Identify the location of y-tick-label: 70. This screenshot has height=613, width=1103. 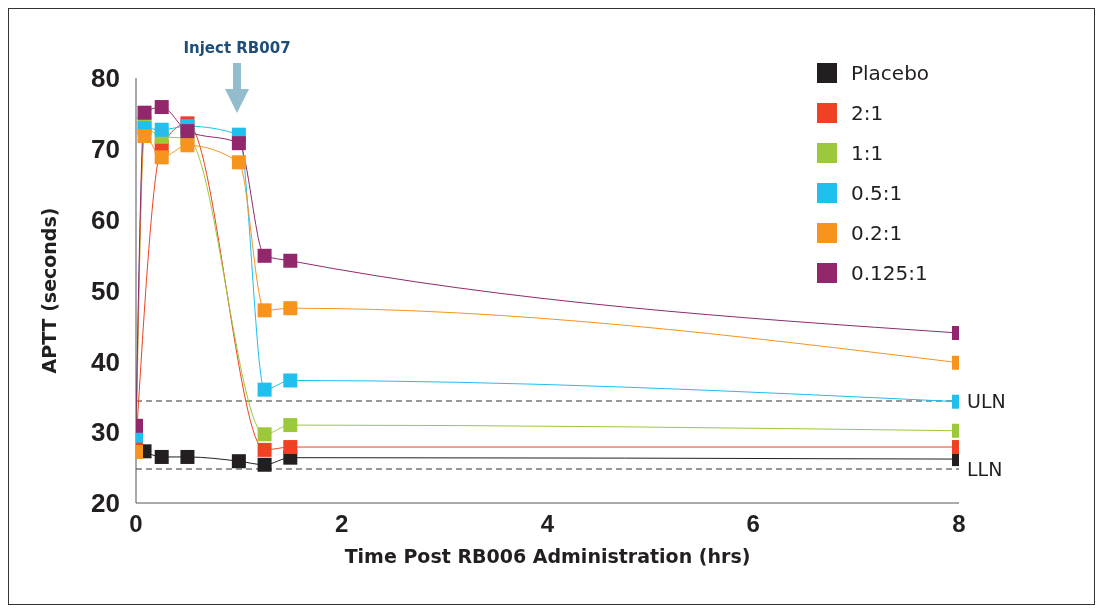
(105, 149).